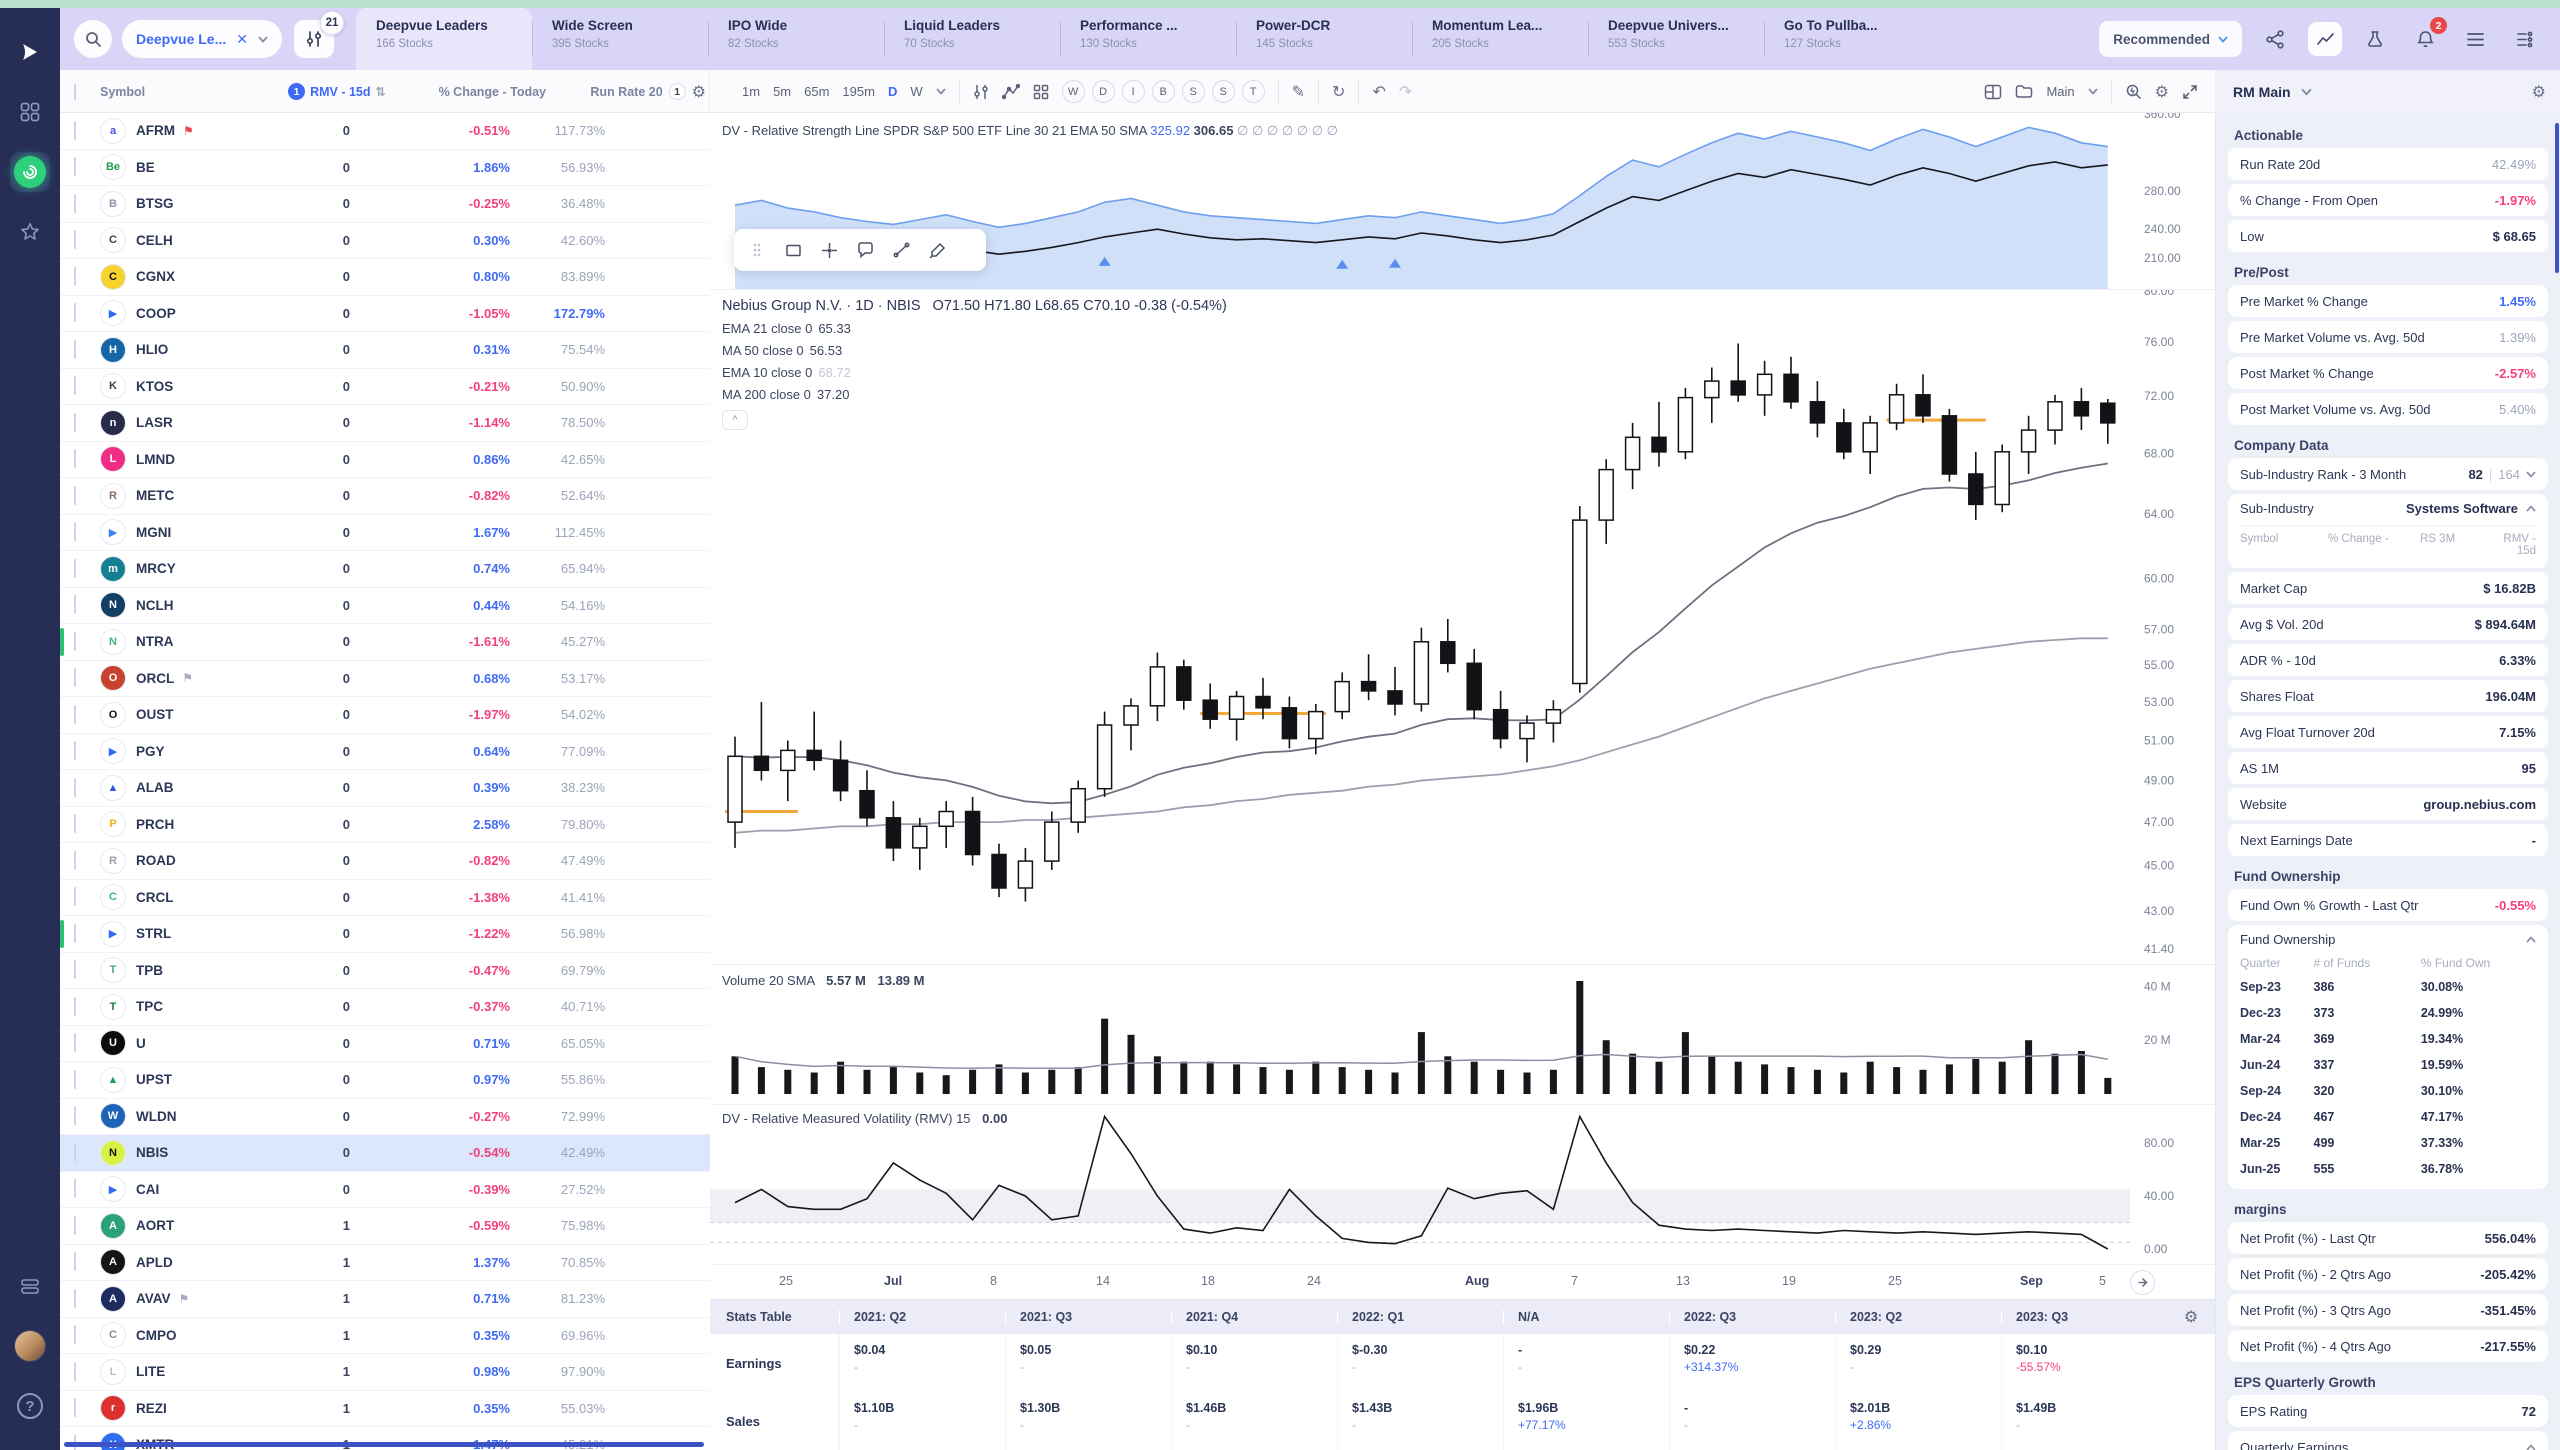  Describe the element at coordinates (735, 420) in the screenshot. I see `legend-collapse-button: ^` at that location.